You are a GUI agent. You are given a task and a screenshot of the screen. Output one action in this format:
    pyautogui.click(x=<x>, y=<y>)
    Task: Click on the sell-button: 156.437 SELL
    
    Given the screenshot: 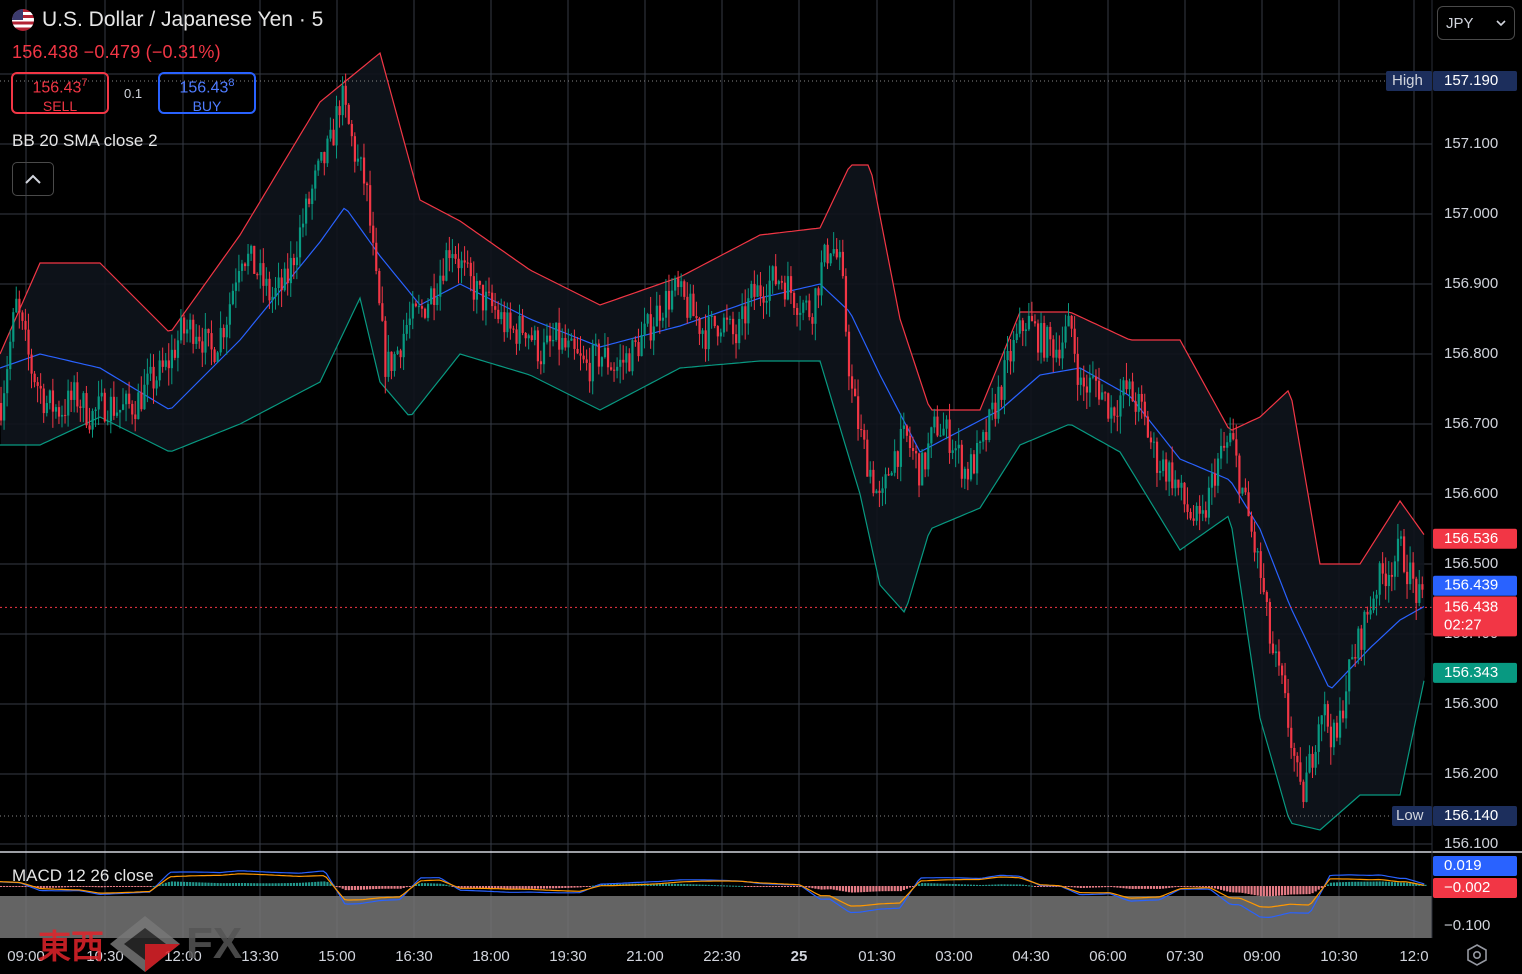 What is the action you would take?
    pyautogui.click(x=60, y=93)
    